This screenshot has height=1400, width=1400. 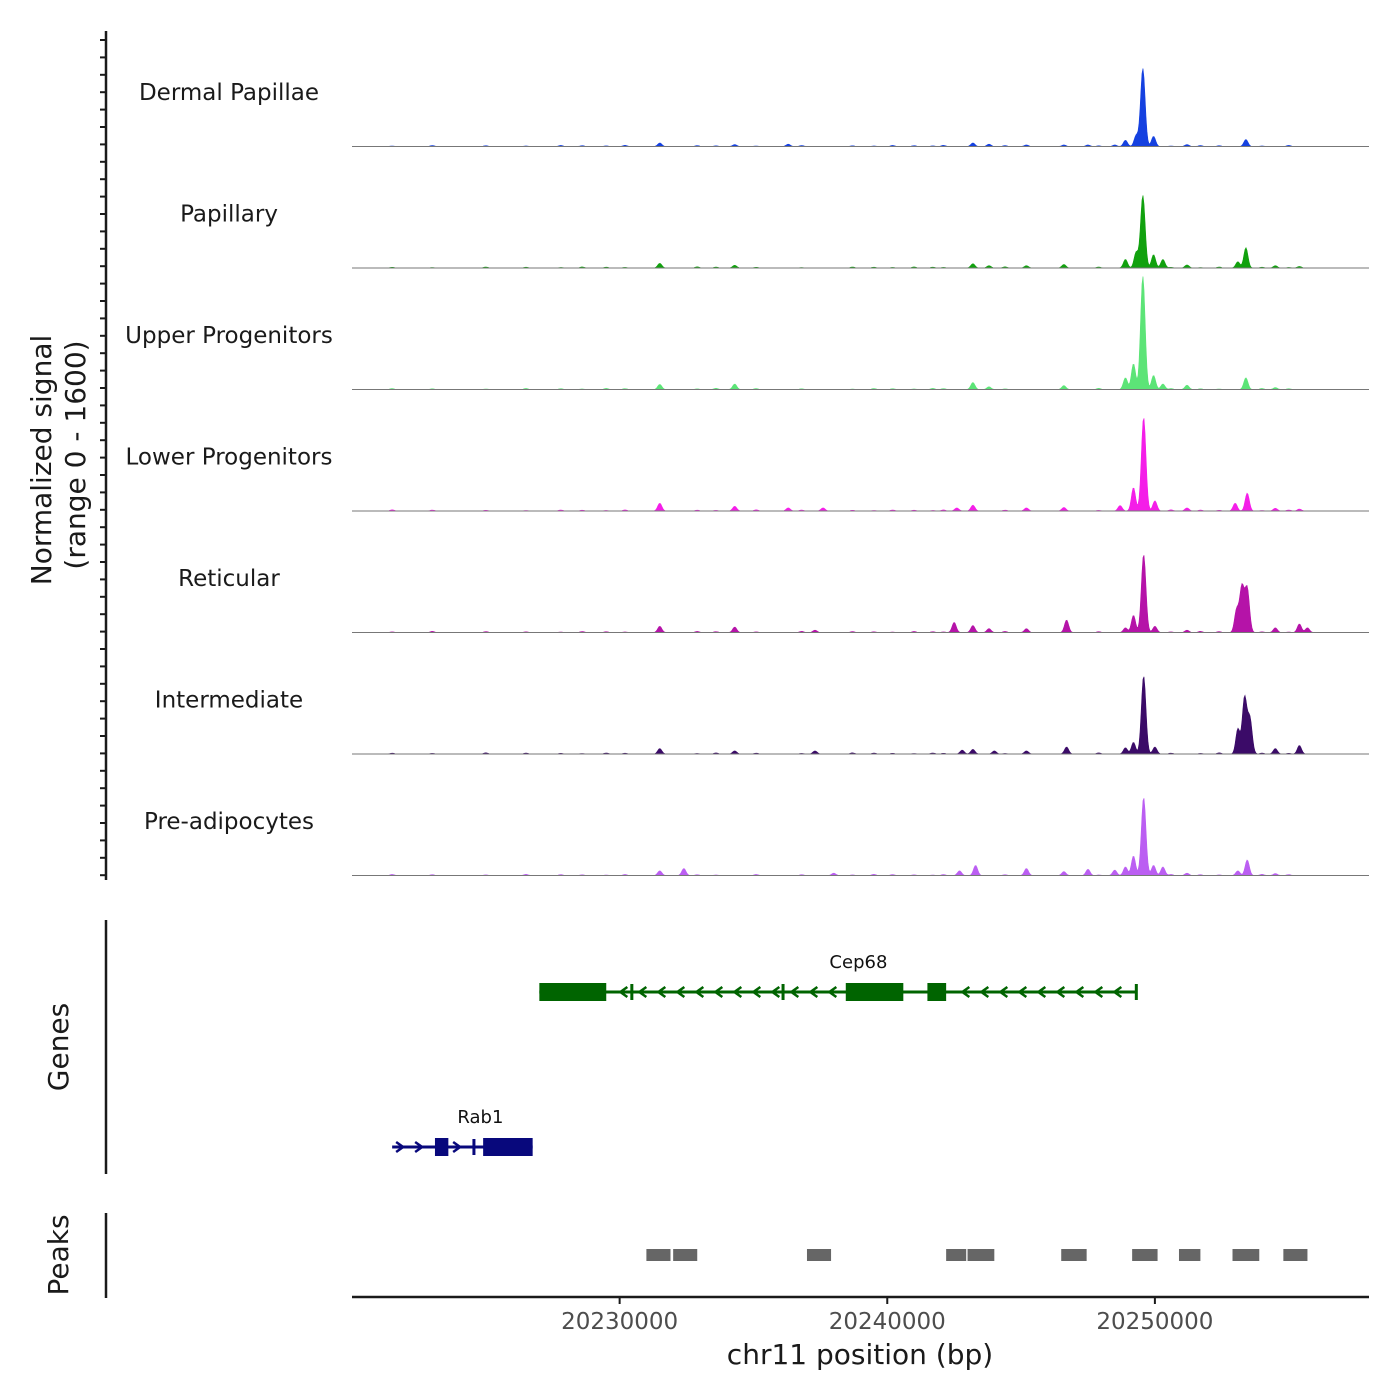 I want to click on signal-track: Dermal Papillae, so click(x=754, y=107).